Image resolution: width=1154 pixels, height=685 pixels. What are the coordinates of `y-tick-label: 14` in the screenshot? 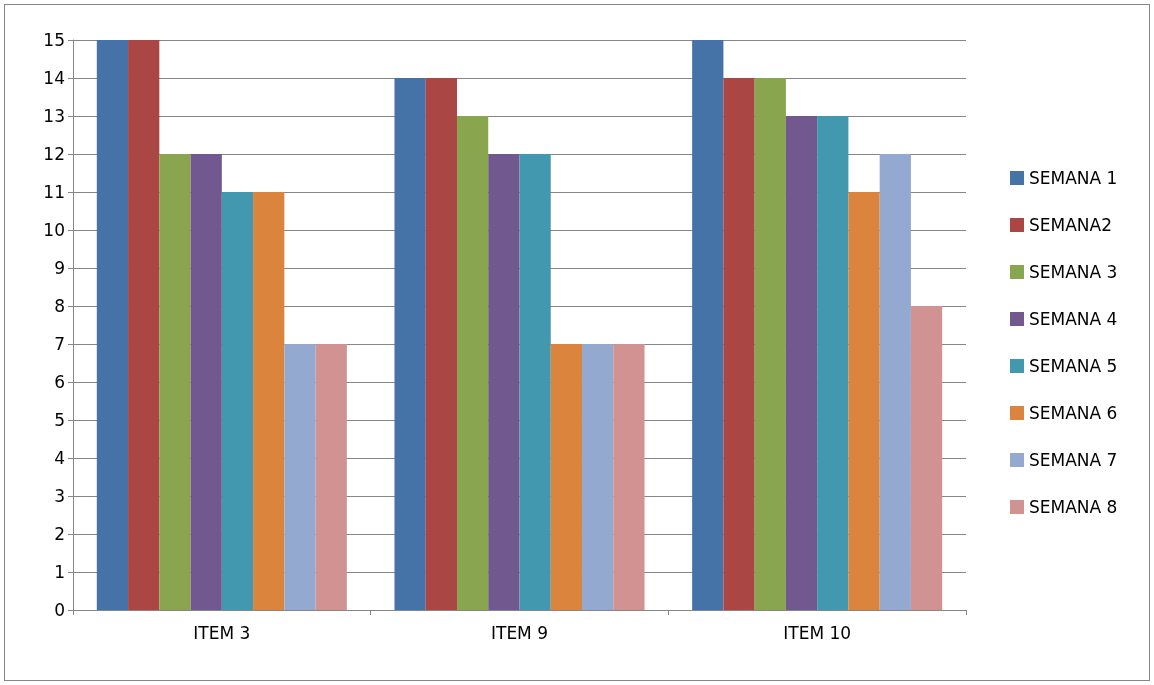 It's located at (54, 78).